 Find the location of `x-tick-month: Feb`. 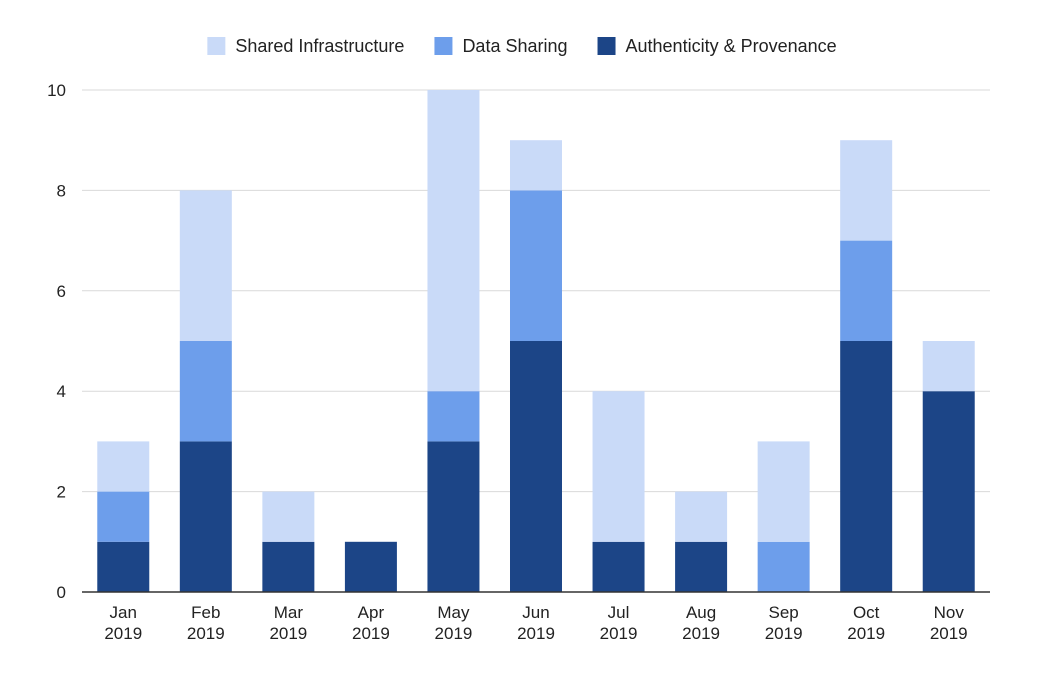

x-tick-month: Feb is located at coordinates (205, 612).